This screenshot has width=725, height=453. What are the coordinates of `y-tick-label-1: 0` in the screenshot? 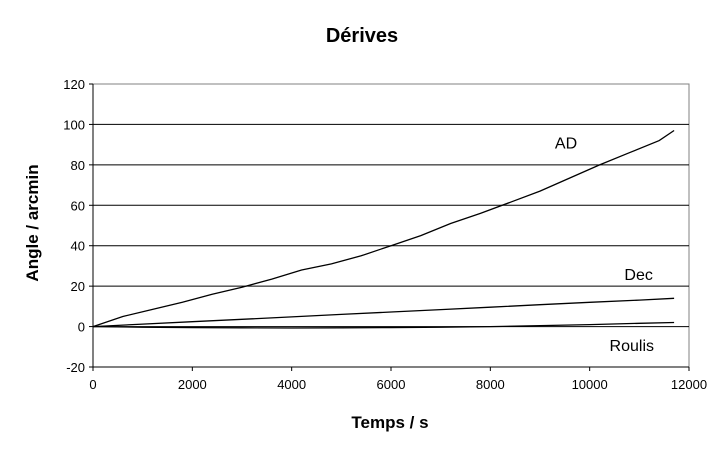 It's located at (81, 327).